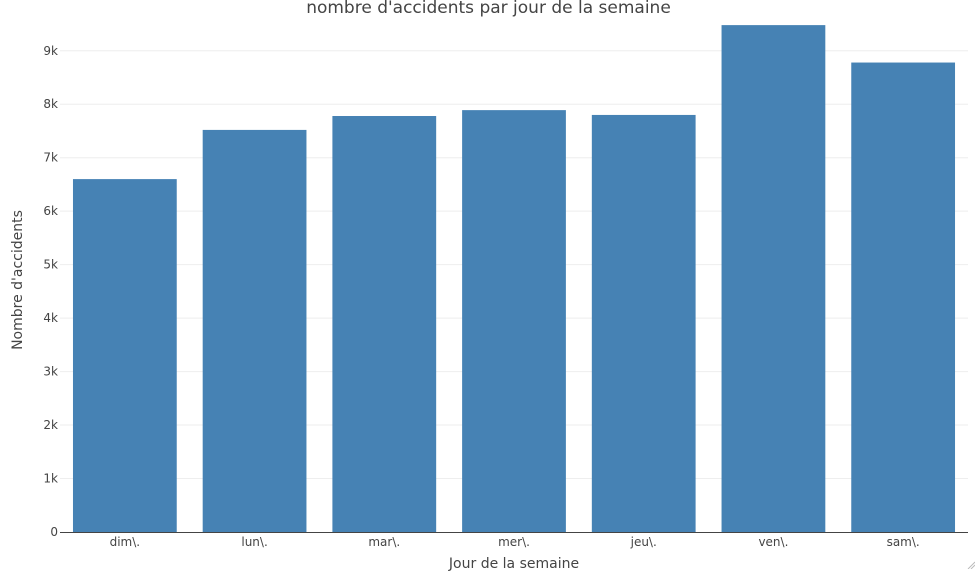 The width and height of the screenshot is (977, 572). Describe the element at coordinates (50, 104) in the screenshot. I see `y-tick-label: 8k` at that location.